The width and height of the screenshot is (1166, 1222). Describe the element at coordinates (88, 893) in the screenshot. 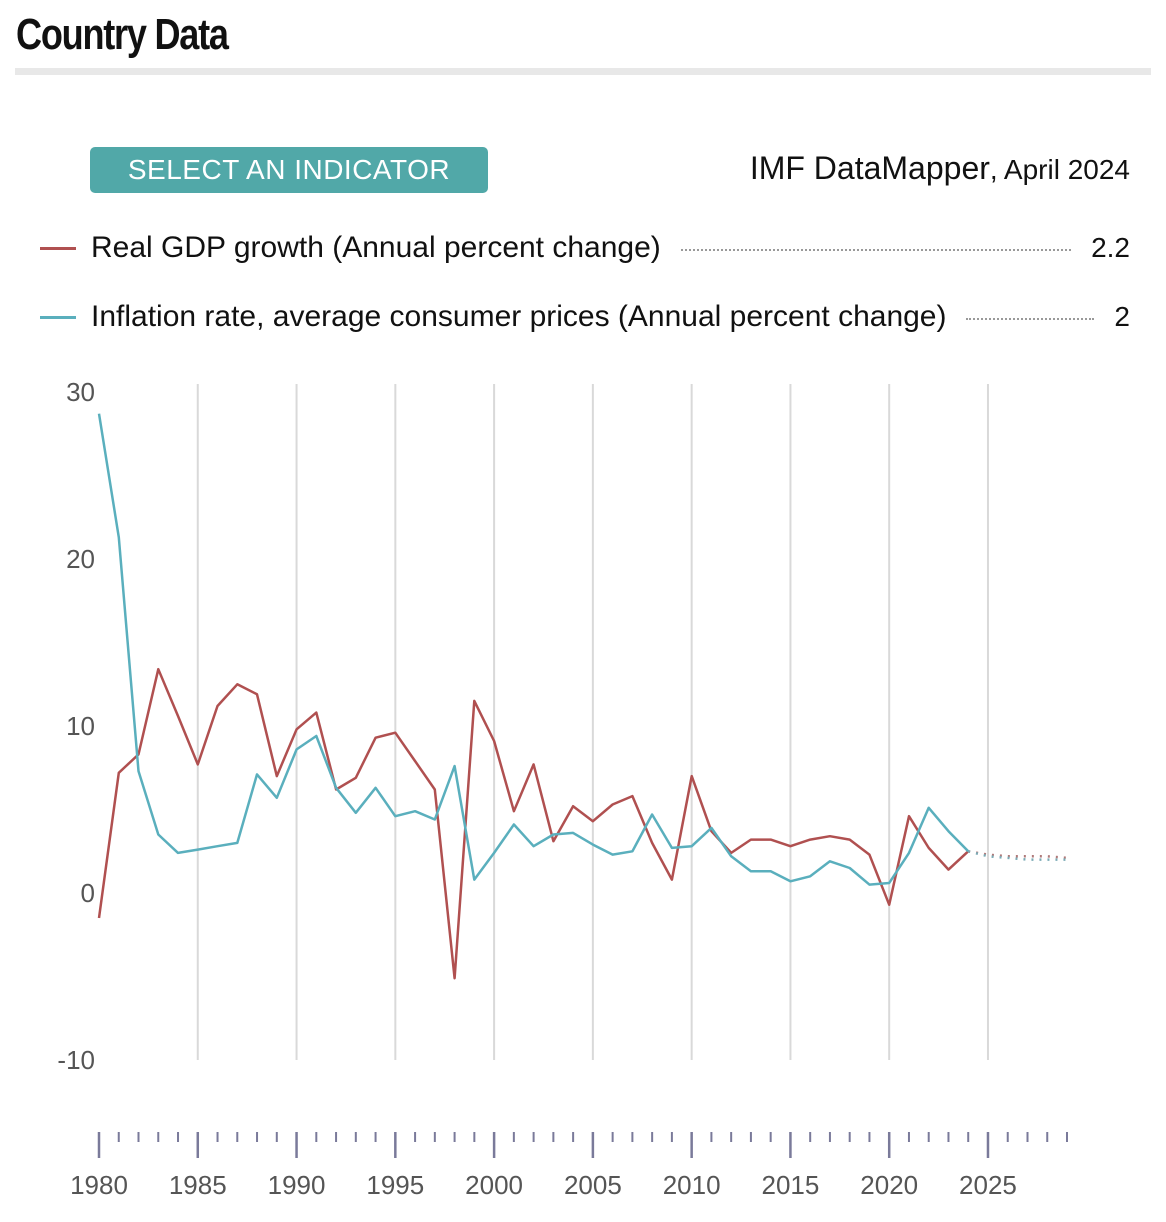

I see `y-tick-label: 0` at that location.